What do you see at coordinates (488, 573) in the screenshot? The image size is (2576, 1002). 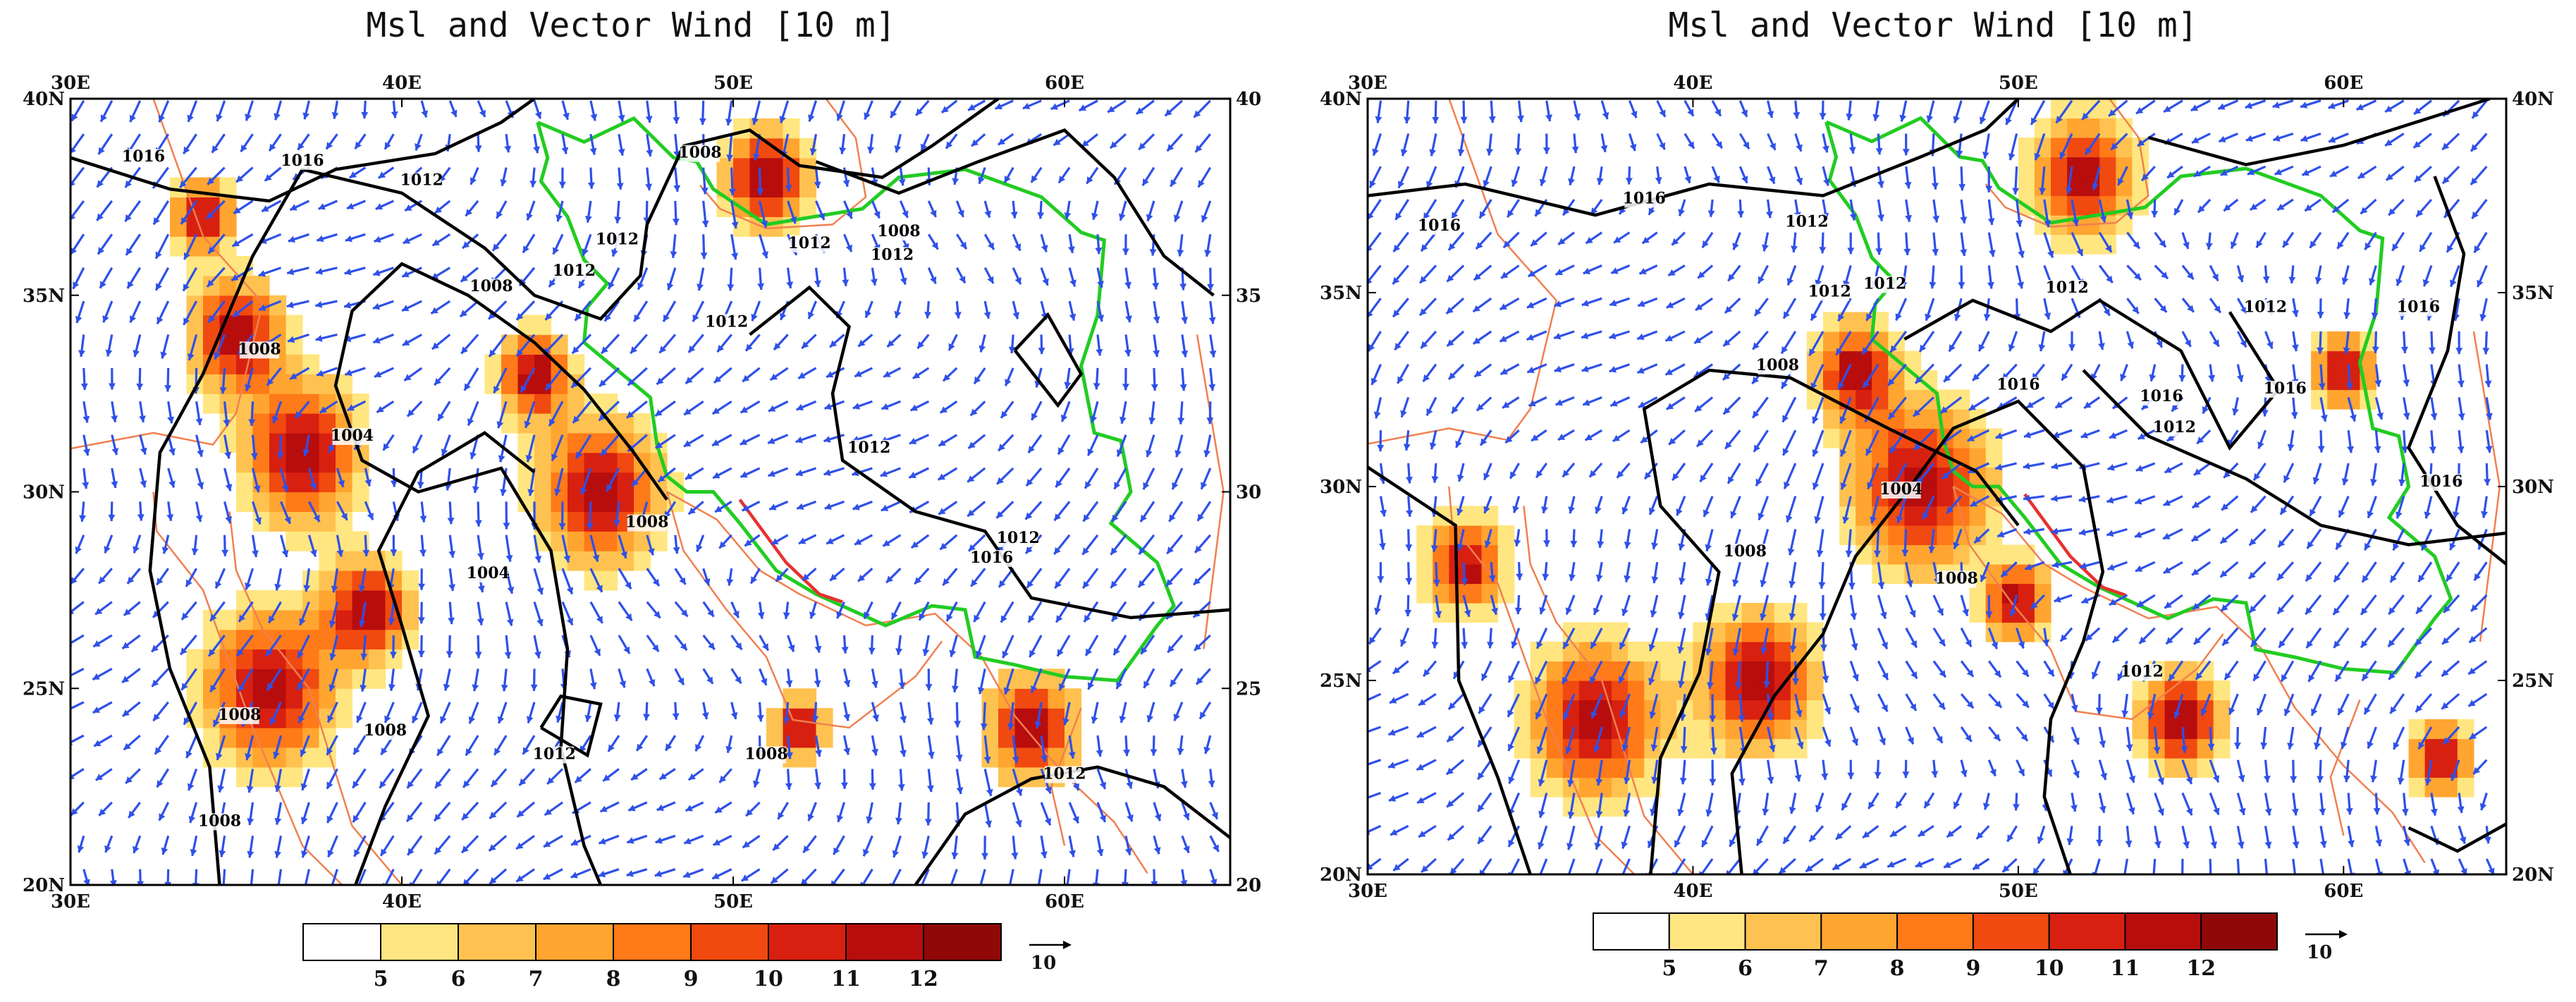 I see `isobar-label: 1004` at bounding box center [488, 573].